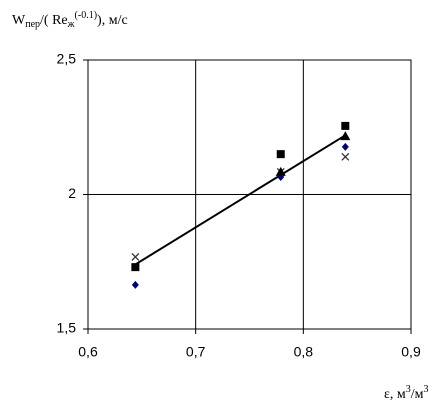  I want to click on x-tick-label: 0,9, so click(411, 352).